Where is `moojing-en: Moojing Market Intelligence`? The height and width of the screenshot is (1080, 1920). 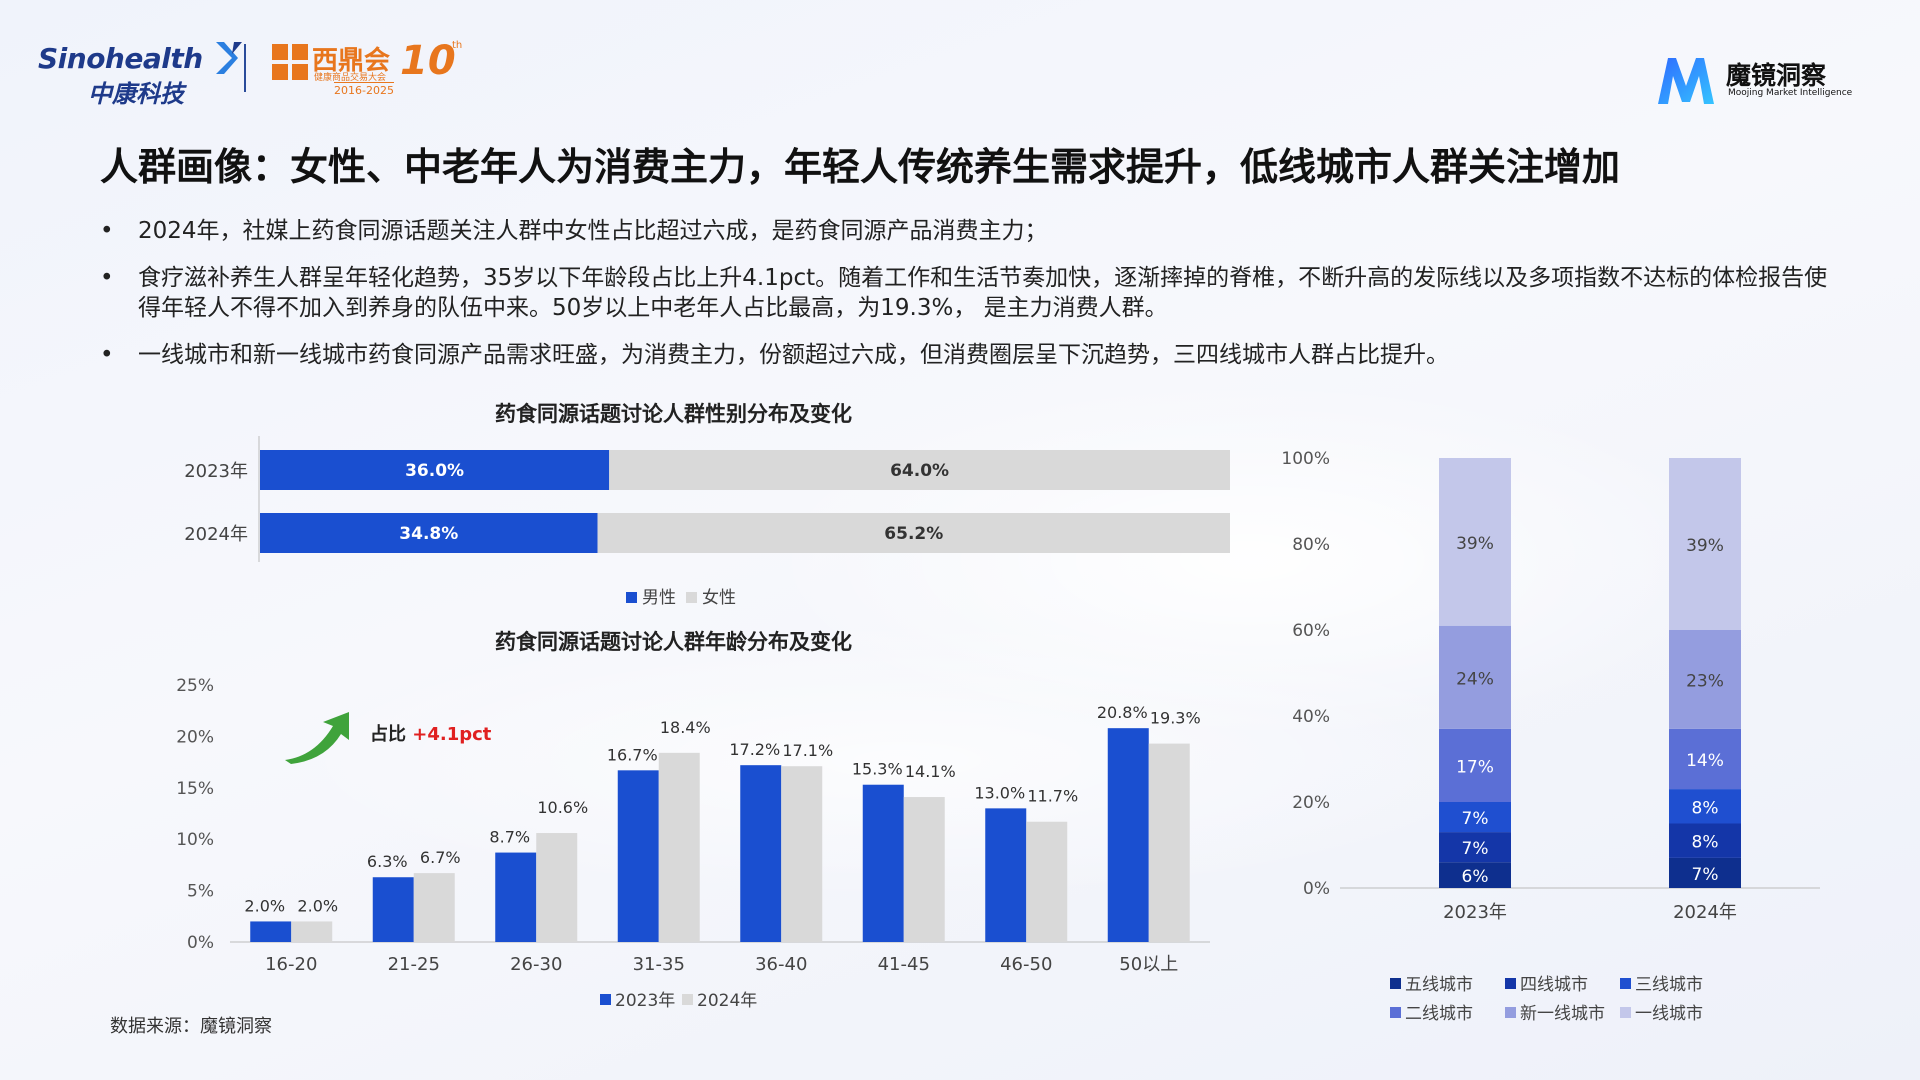 moojing-en: Moojing Market Intelligence is located at coordinates (1790, 93).